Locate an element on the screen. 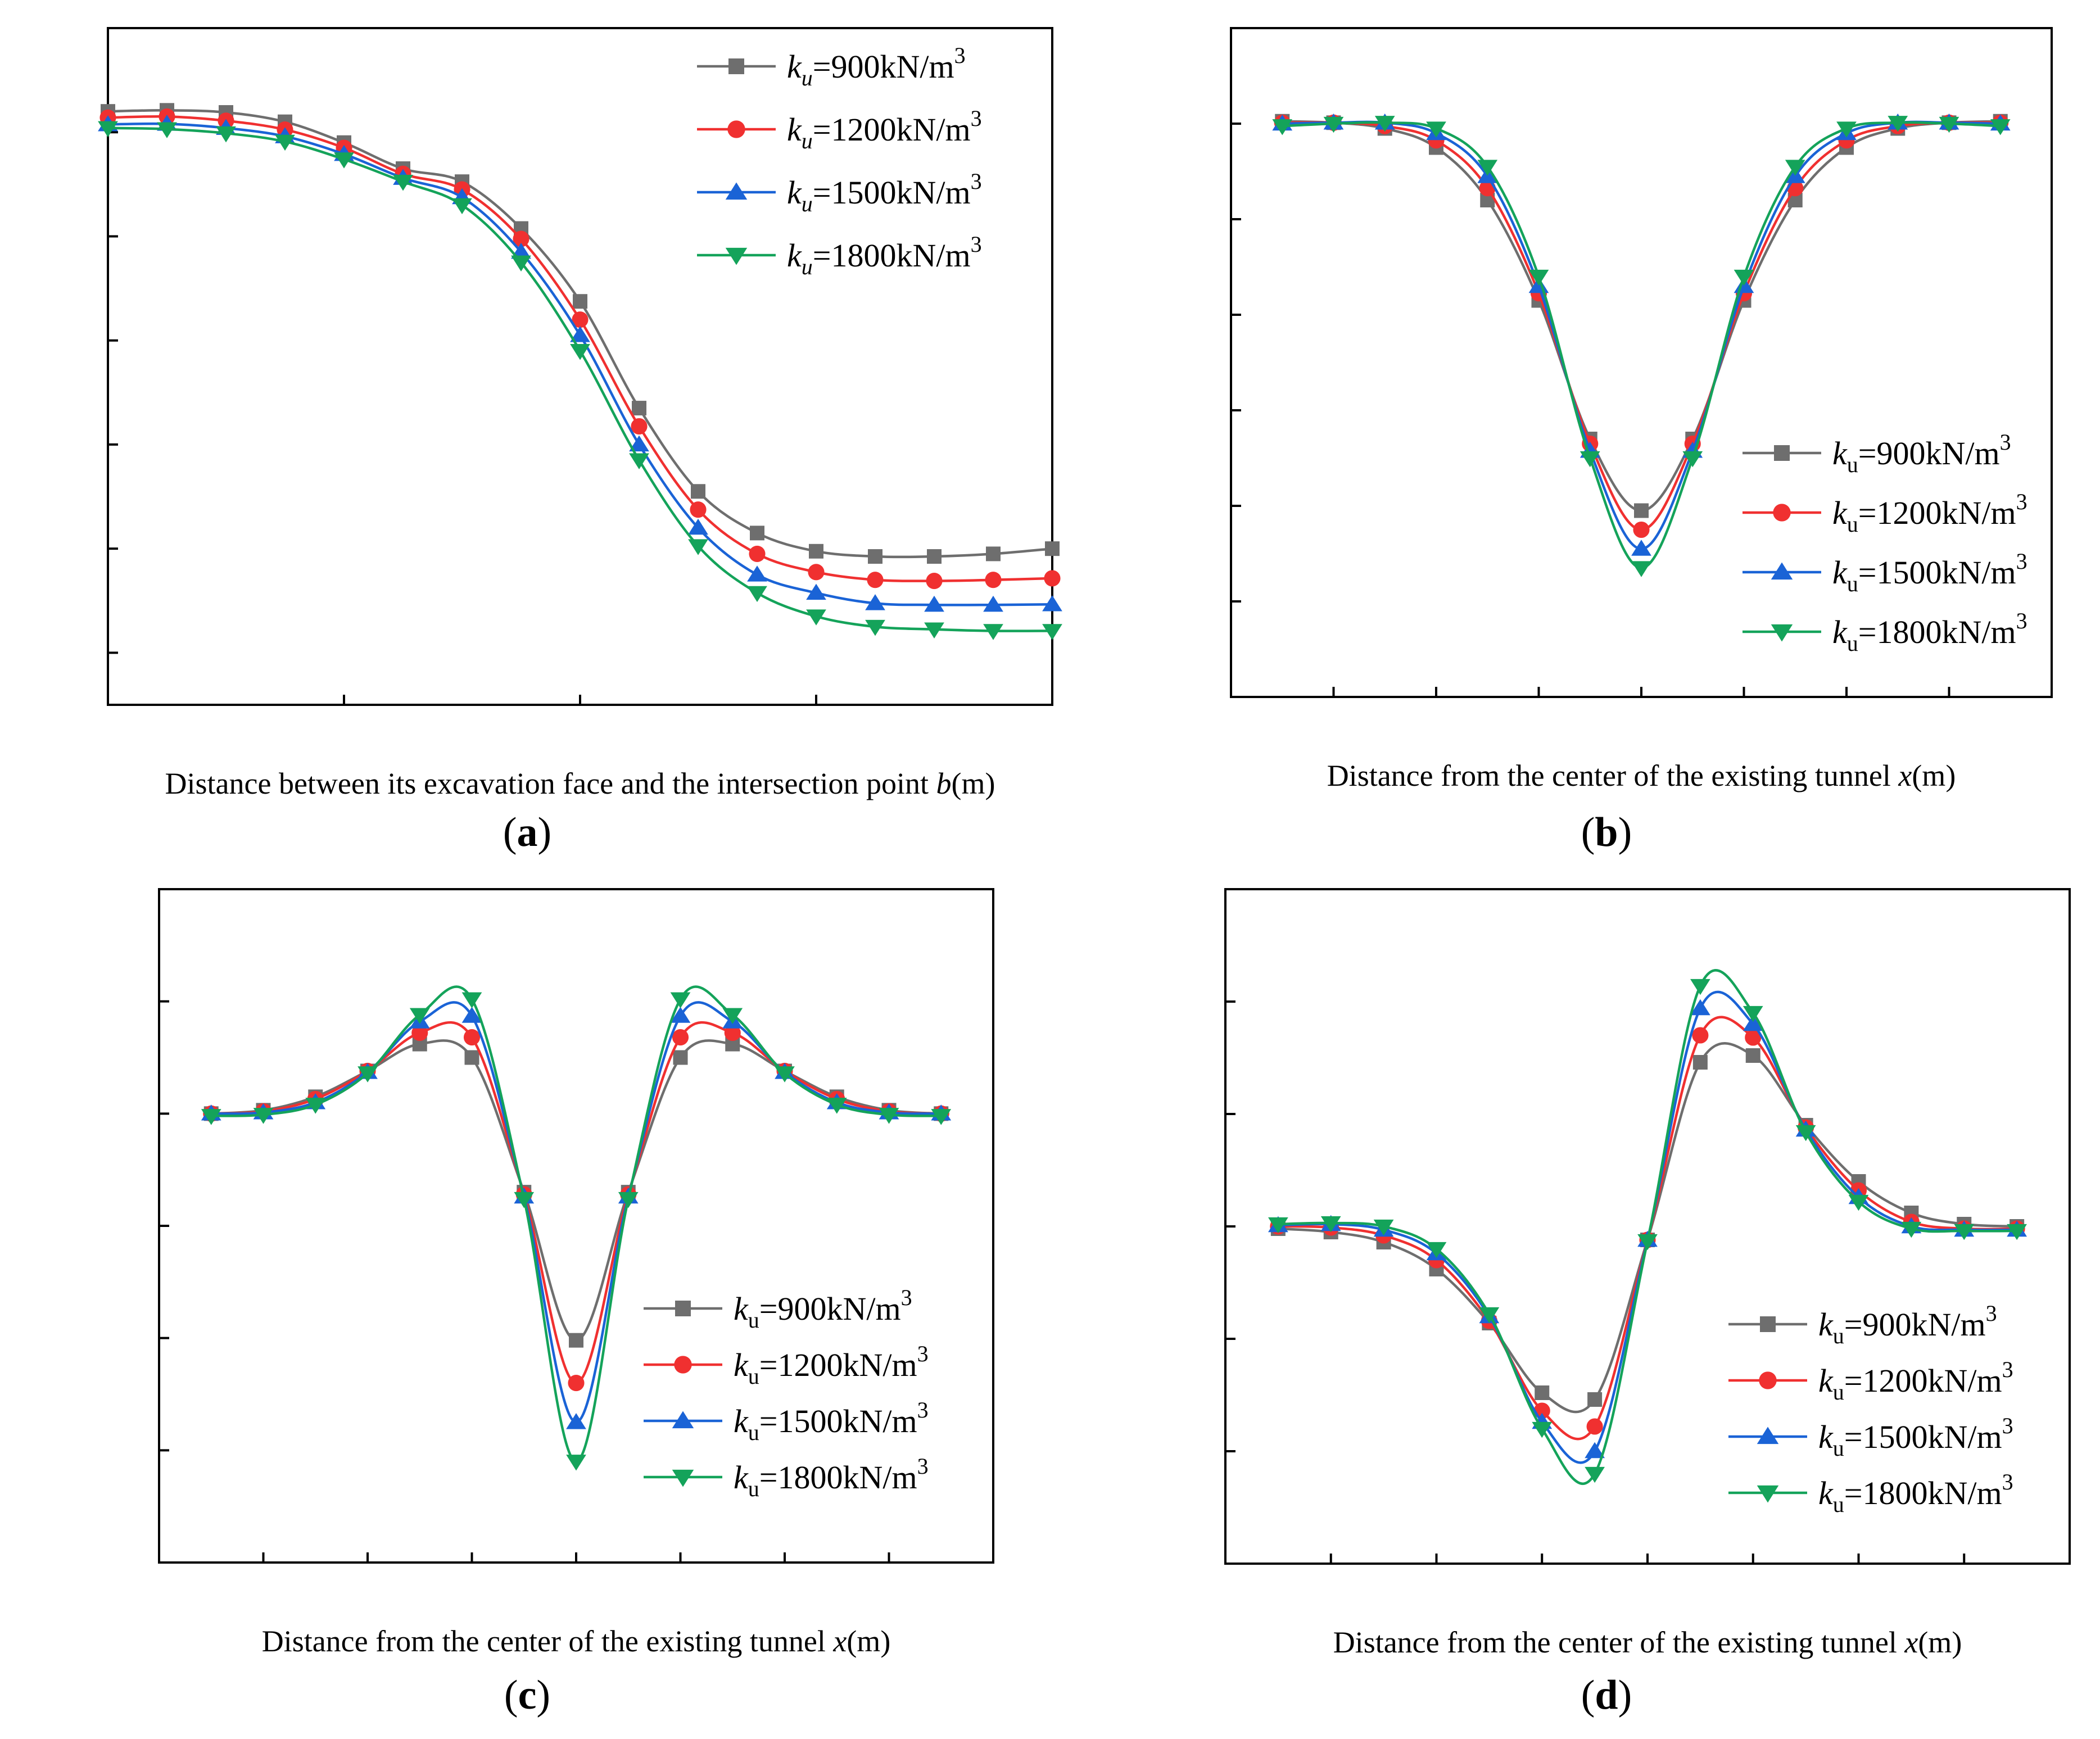 The height and width of the screenshot is (1739, 2100). series-ku900 is located at coordinates (580, 333).